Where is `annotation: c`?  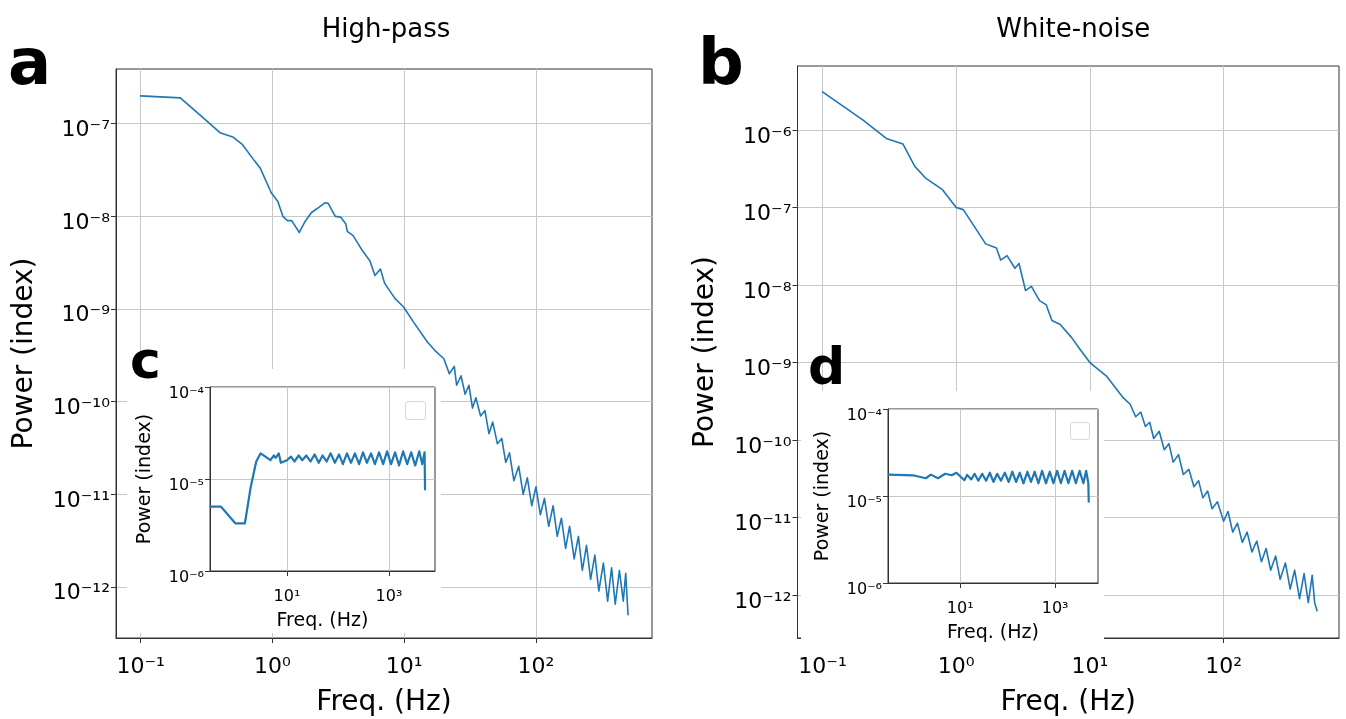 annotation: c is located at coordinates (145, 360).